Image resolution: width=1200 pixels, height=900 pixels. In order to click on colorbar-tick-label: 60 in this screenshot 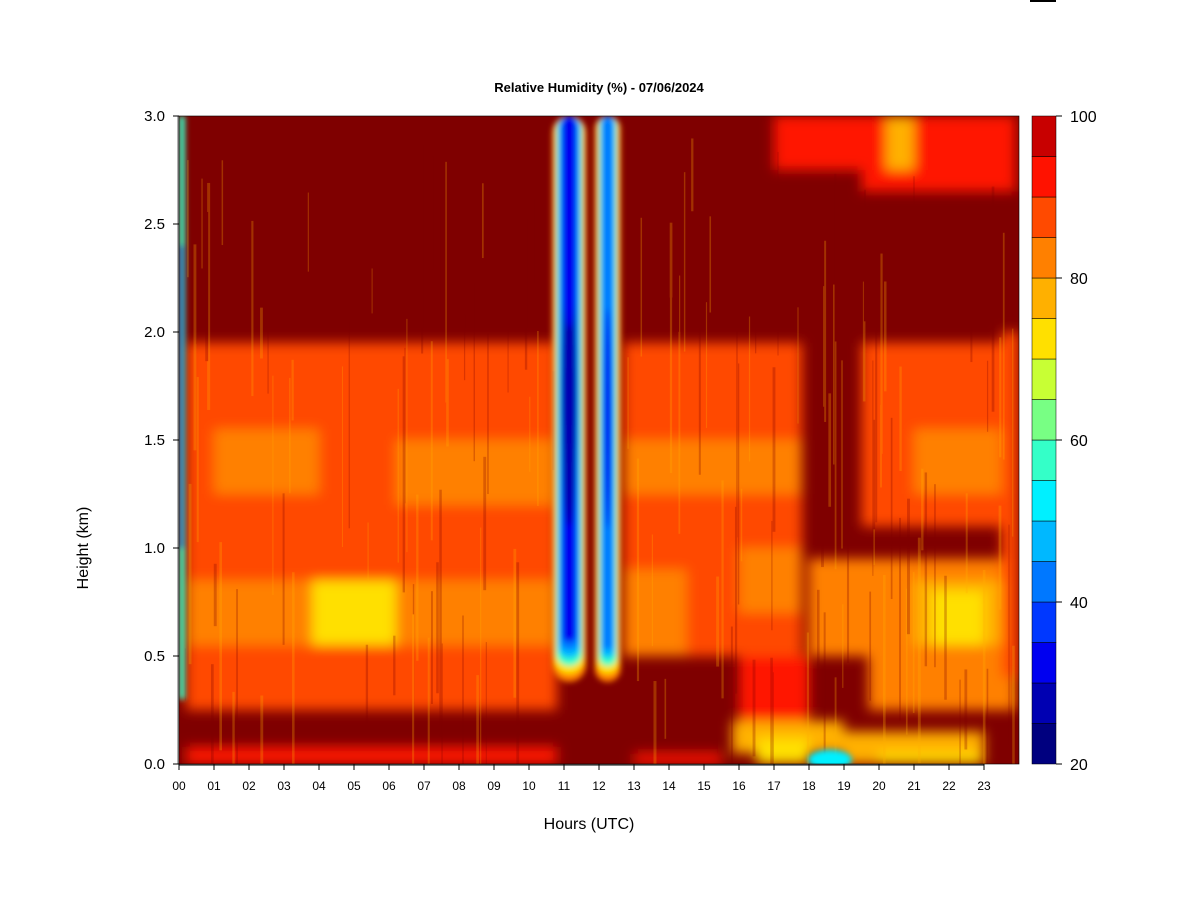, I will do `click(1079, 441)`.